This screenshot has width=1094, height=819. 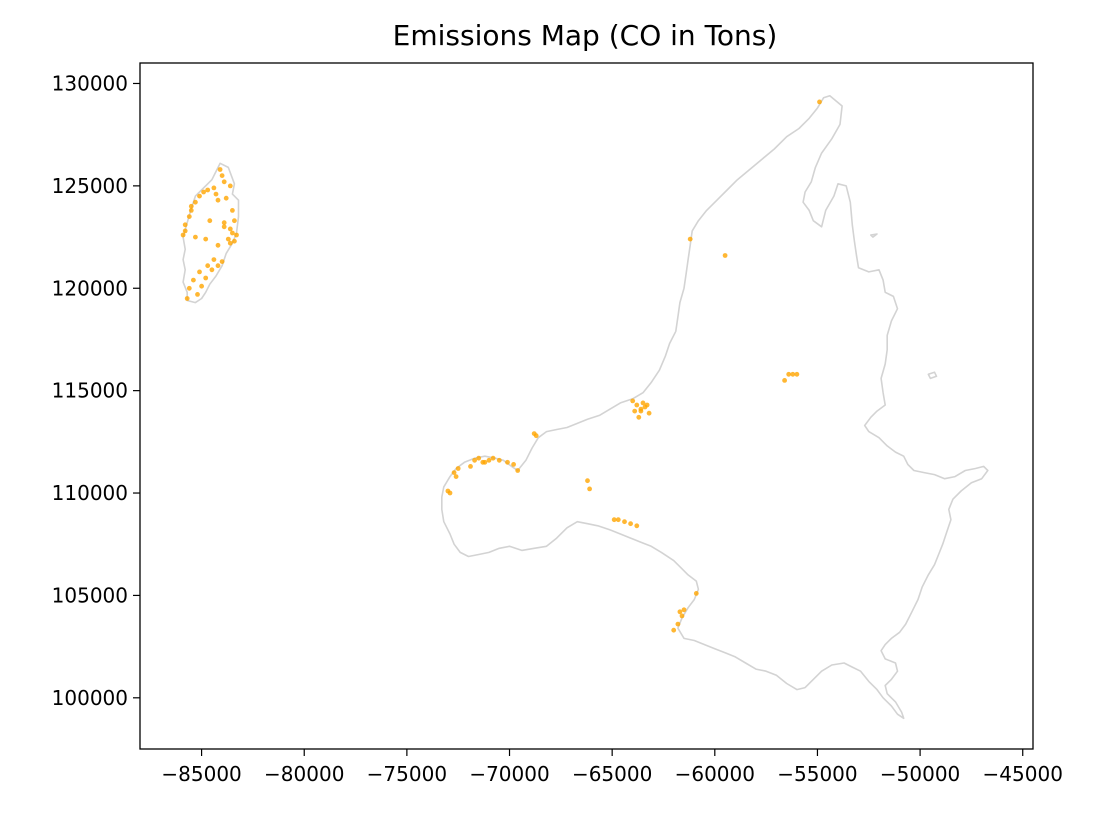 I want to click on x-tick-label: −75000, so click(x=407, y=774).